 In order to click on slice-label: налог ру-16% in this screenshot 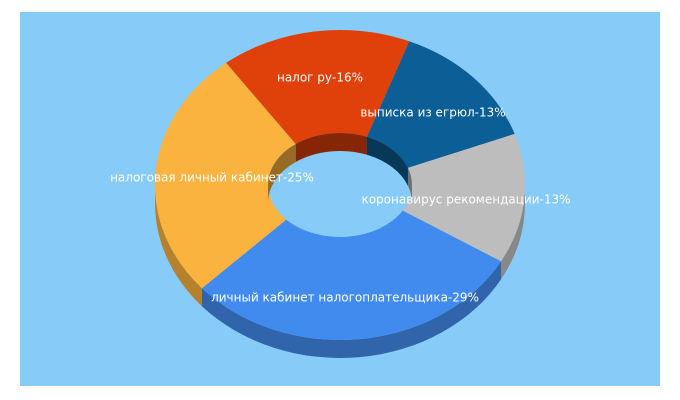, I will do `click(320, 78)`.